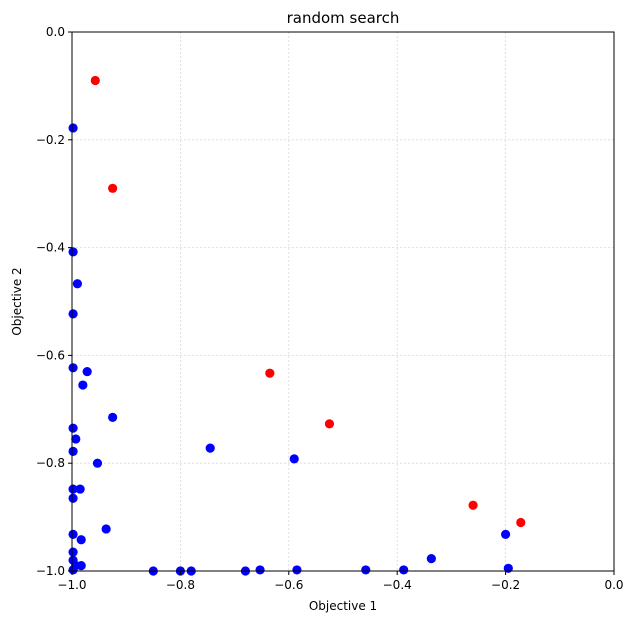  I want to click on y-axis-label: Objective 2, so click(17, 301).